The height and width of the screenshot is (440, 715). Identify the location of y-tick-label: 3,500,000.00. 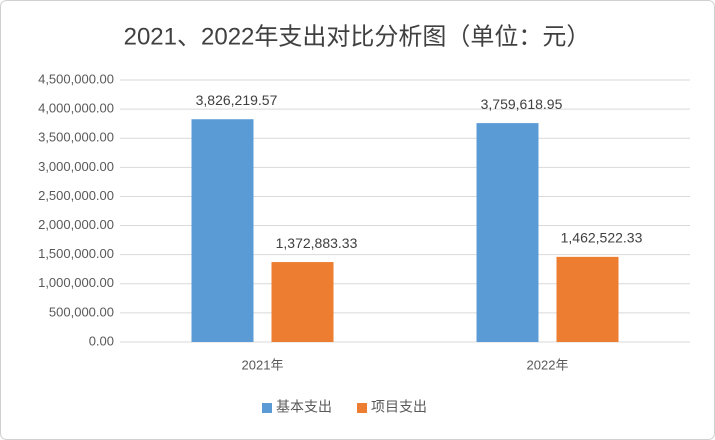
(76, 137).